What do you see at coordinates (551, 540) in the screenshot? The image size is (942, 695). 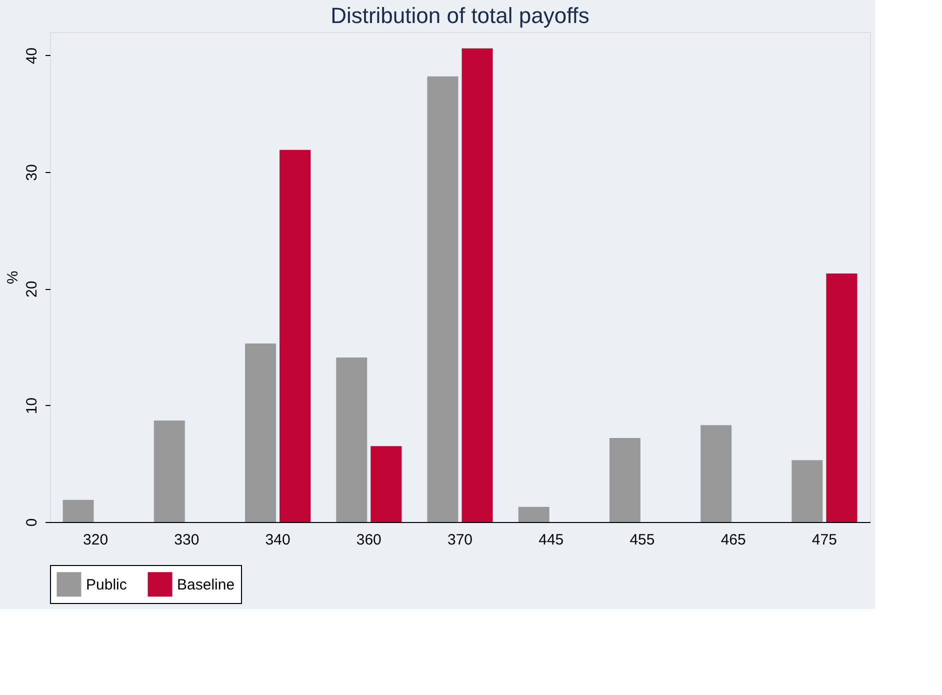 I see `x-tick-label: 445` at bounding box center [551, 540].